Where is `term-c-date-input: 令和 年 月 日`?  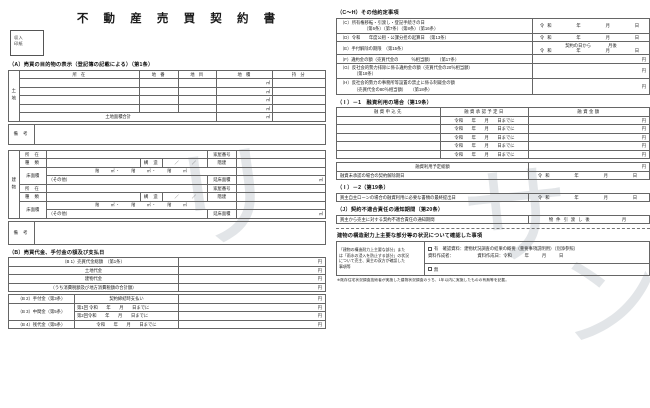
term-c-date-input: 令和 年 月 日 is located at coordinates (591, 25).